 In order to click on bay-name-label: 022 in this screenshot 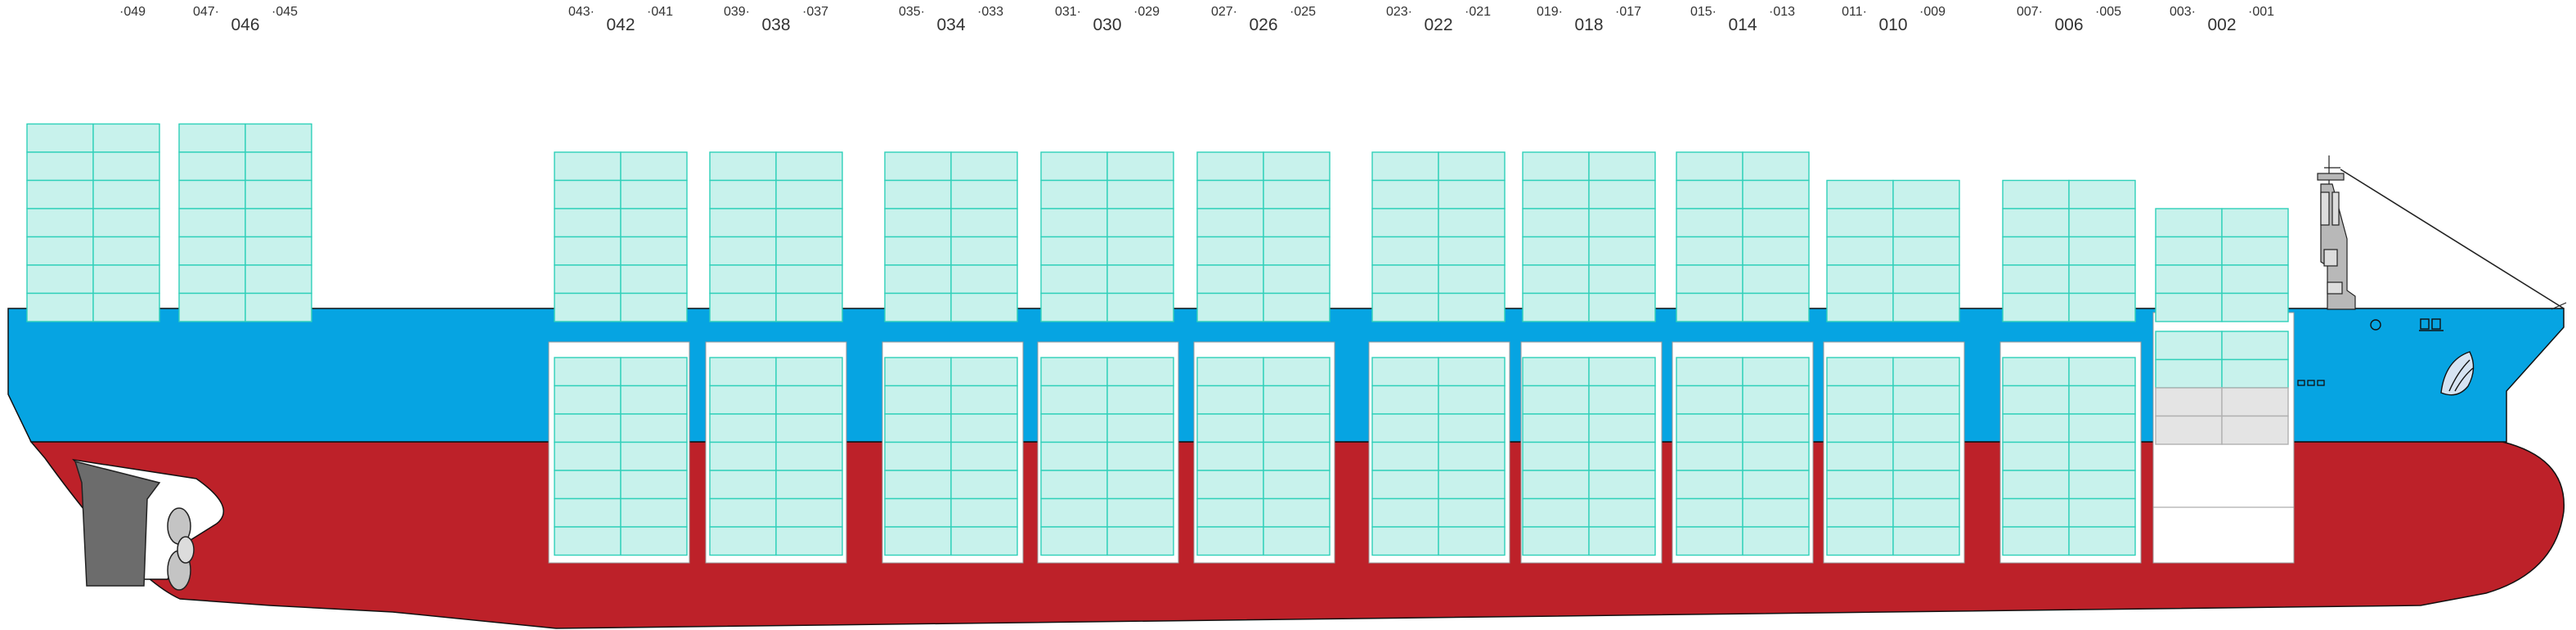, I will do `click(1438, 25)`.